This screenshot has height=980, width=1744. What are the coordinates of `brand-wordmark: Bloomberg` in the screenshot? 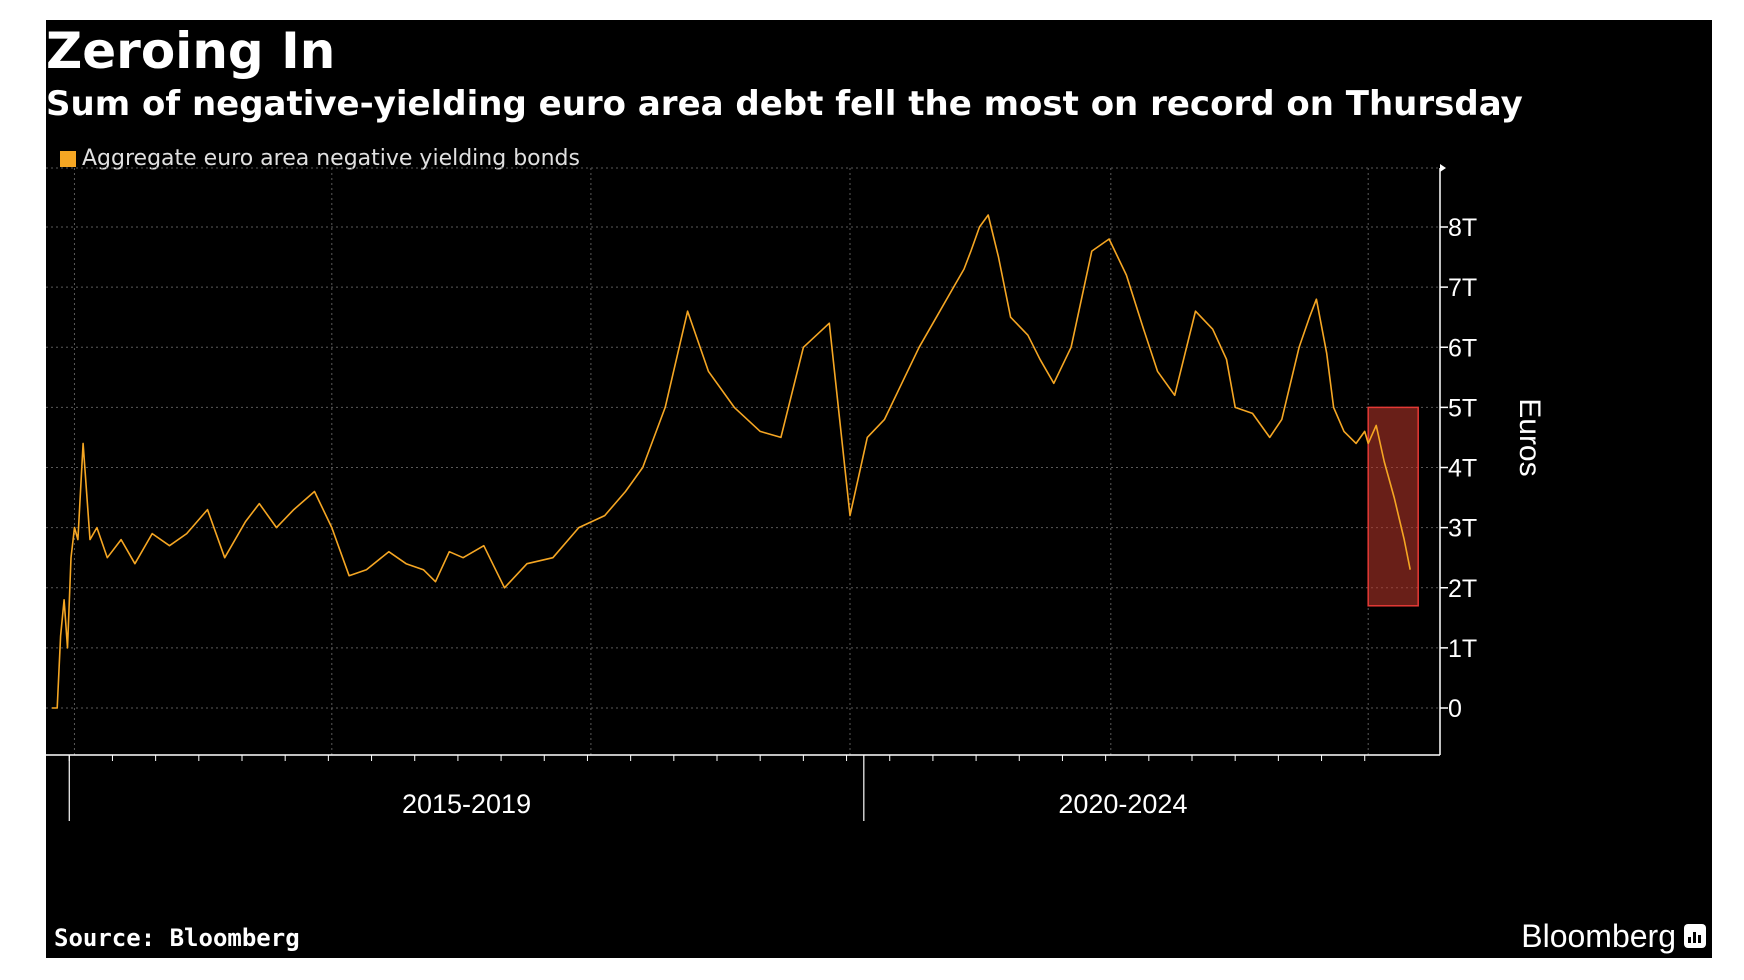 It's located at (1598, 936).